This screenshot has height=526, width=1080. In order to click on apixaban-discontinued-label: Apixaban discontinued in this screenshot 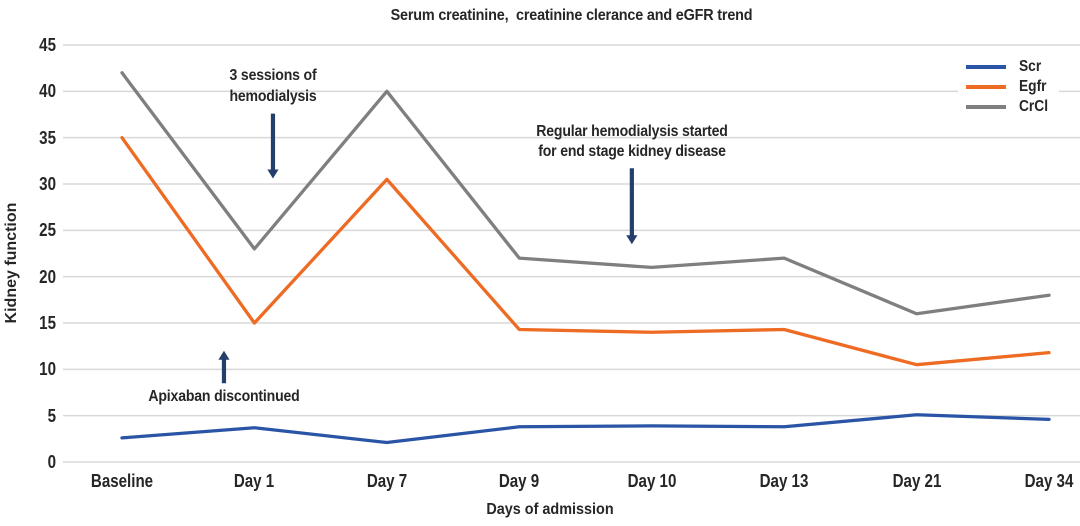, I will do `click(223, 397)`.